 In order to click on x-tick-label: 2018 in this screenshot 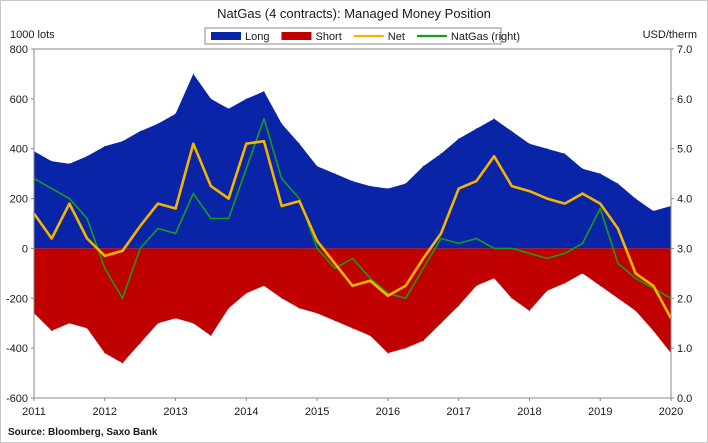, I will do `click(529, 412)`.